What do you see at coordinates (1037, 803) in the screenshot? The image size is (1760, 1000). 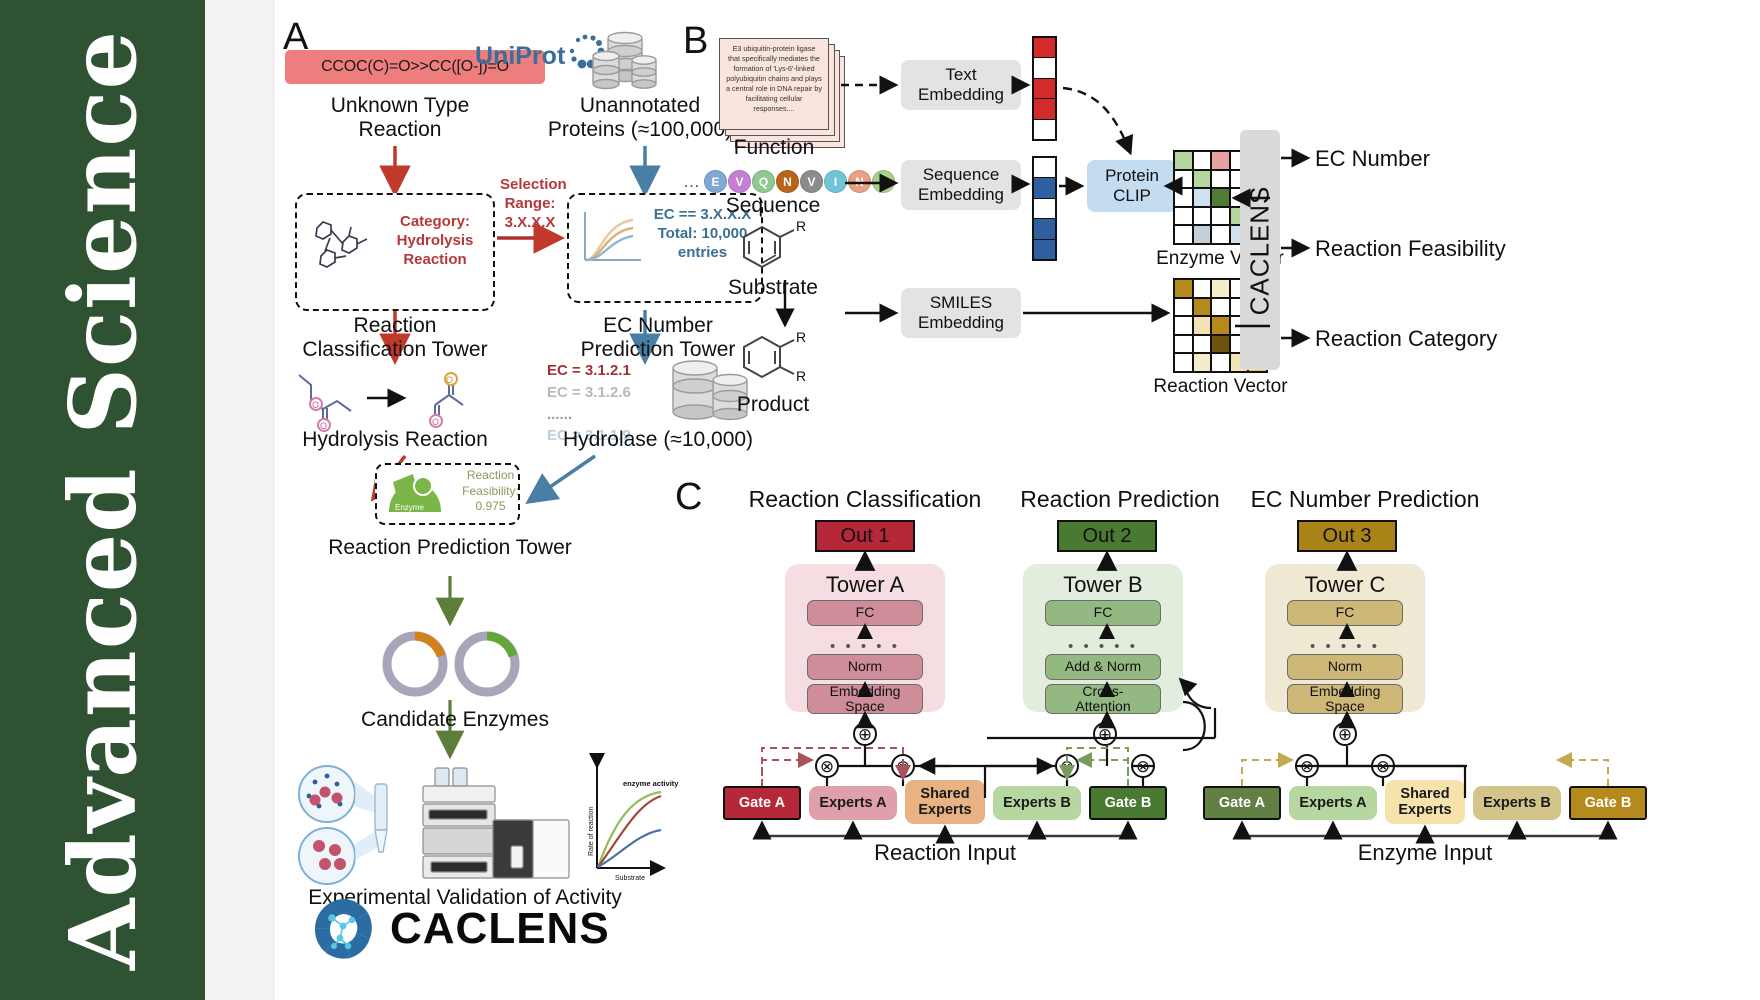 I see `moe-left-experts-b: Experts B` at bounding box center [1037, 803].